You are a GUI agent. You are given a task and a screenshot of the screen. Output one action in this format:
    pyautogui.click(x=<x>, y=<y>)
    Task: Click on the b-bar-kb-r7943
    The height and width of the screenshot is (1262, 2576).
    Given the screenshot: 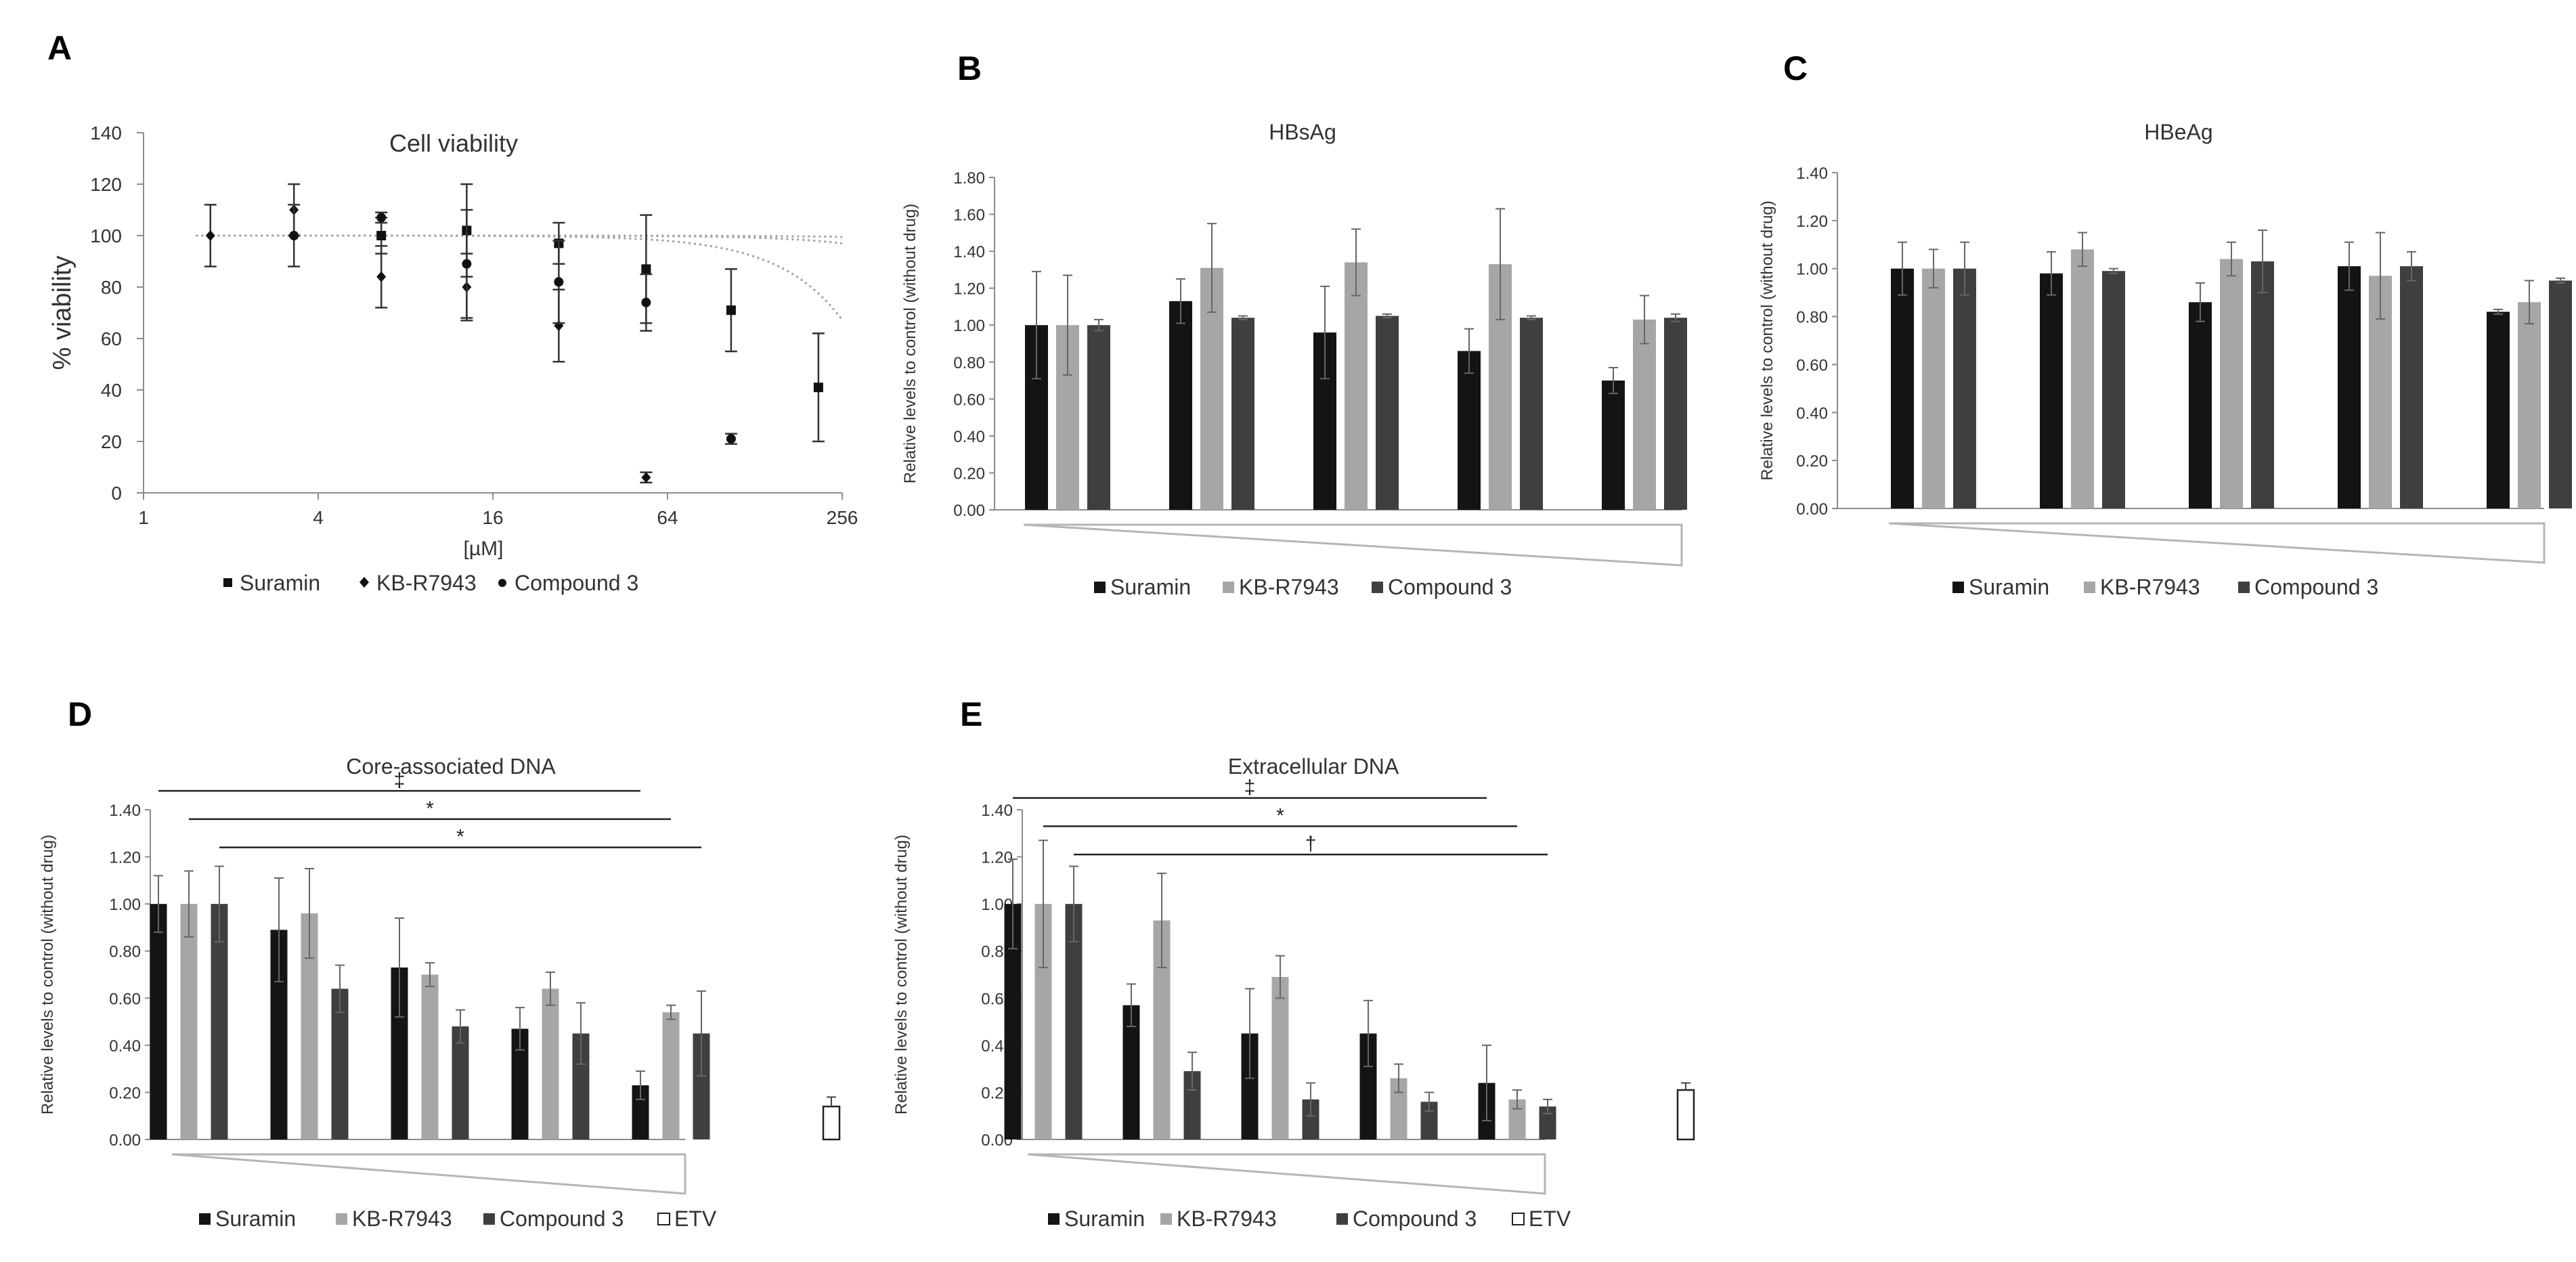 What is the action you would take?
    pyautogui.click(x=1356, y=386)
    